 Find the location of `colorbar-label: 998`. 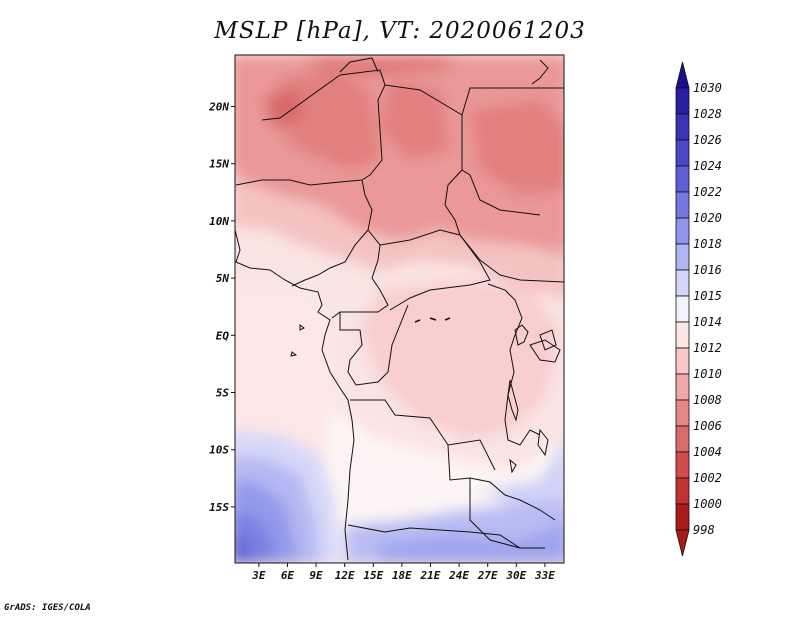

colorbar-label: 998 is located at coordinates (704, 530).